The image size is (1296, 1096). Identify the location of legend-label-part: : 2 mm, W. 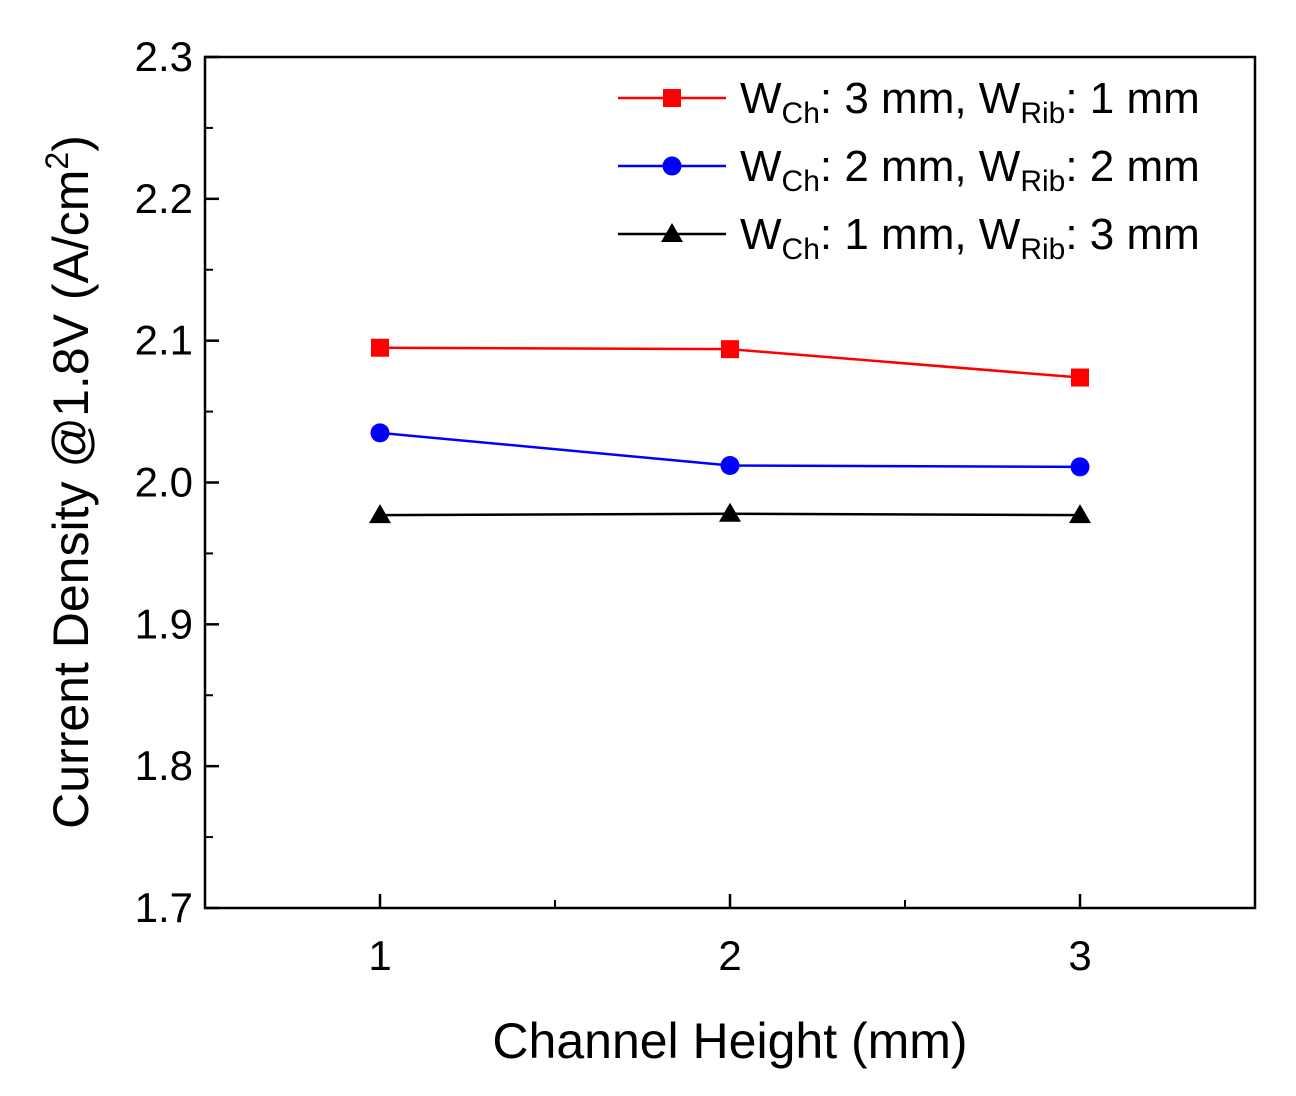
(920, 166).